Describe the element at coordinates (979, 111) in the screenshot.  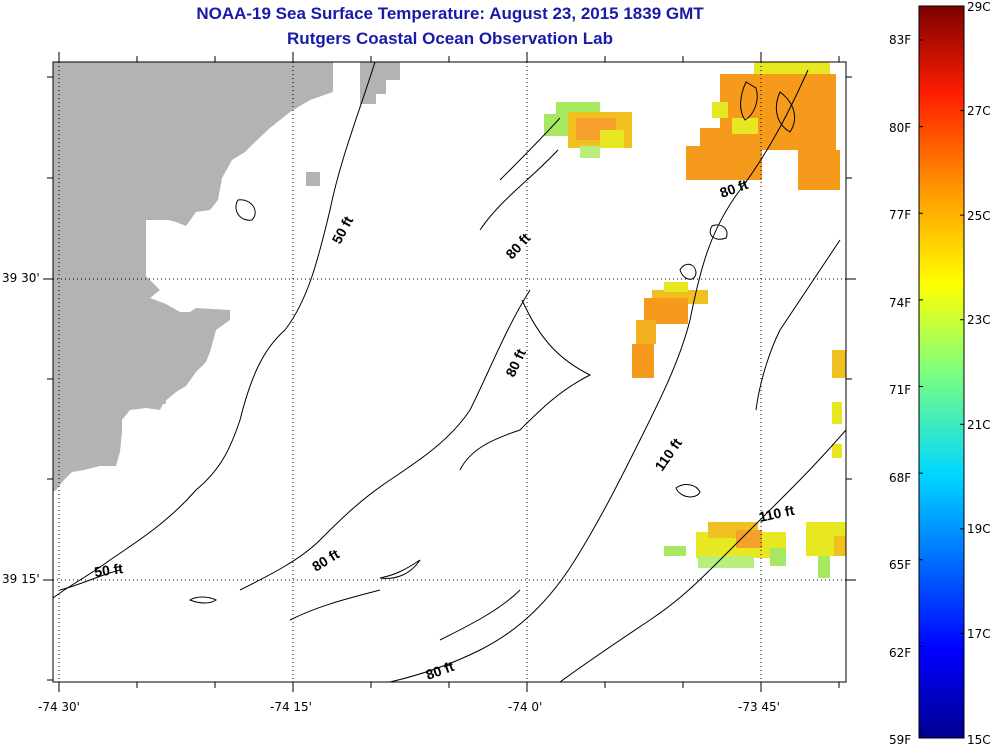
I see `cb-c-label: 27C` at that location.